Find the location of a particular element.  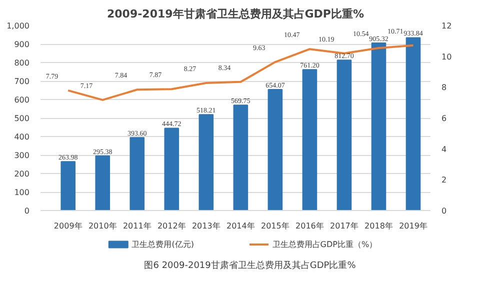

y2-tick-label: 10 is located at coordinates (447, 57).